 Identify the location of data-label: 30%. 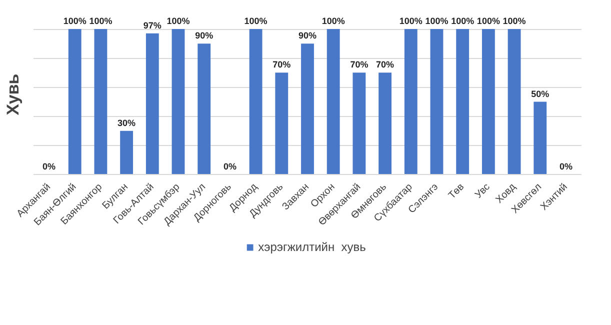
(127, 123).